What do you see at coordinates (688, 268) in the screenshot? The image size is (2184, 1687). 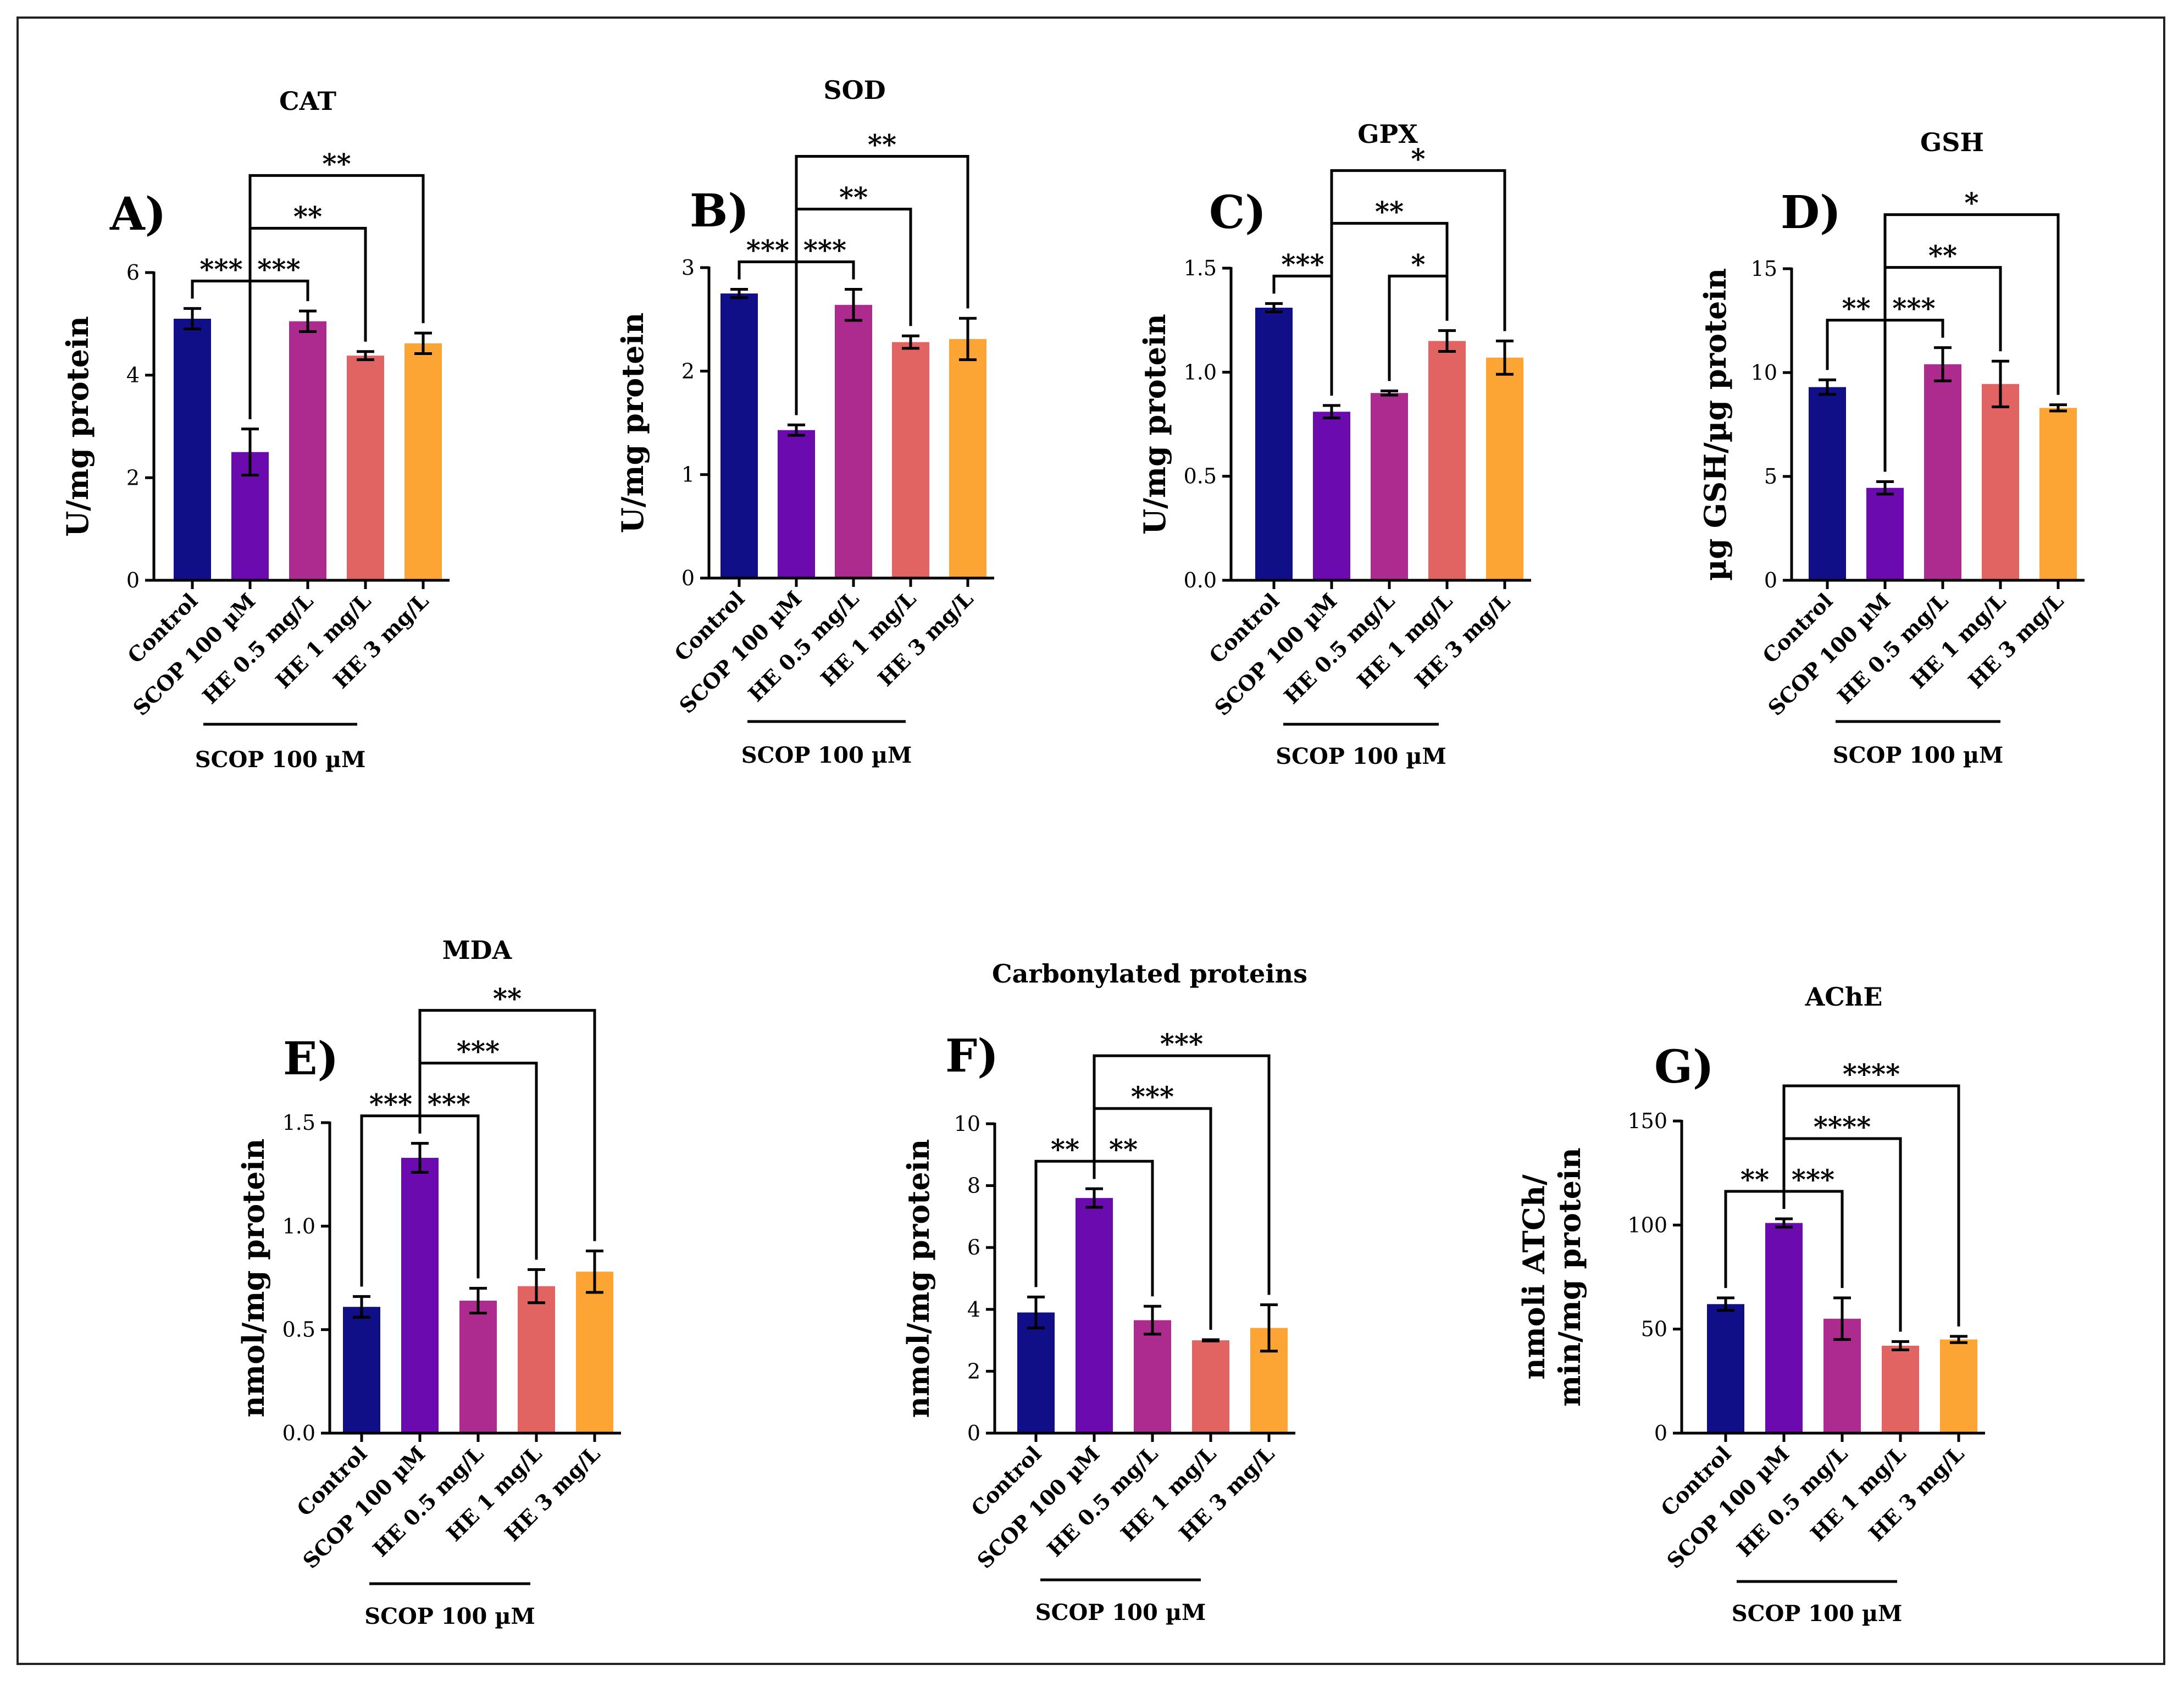 I see `y-tick-label: 3` at bounding box center [688, 268].